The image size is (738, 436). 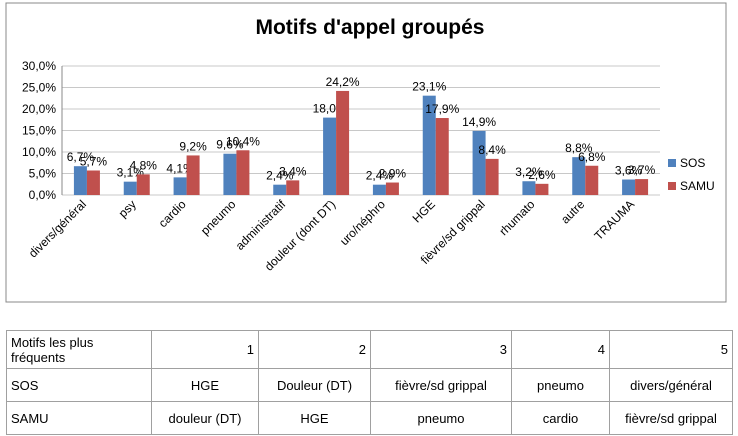 I want to click on table-cell: douleur (DT), so click(x=205, y=418).